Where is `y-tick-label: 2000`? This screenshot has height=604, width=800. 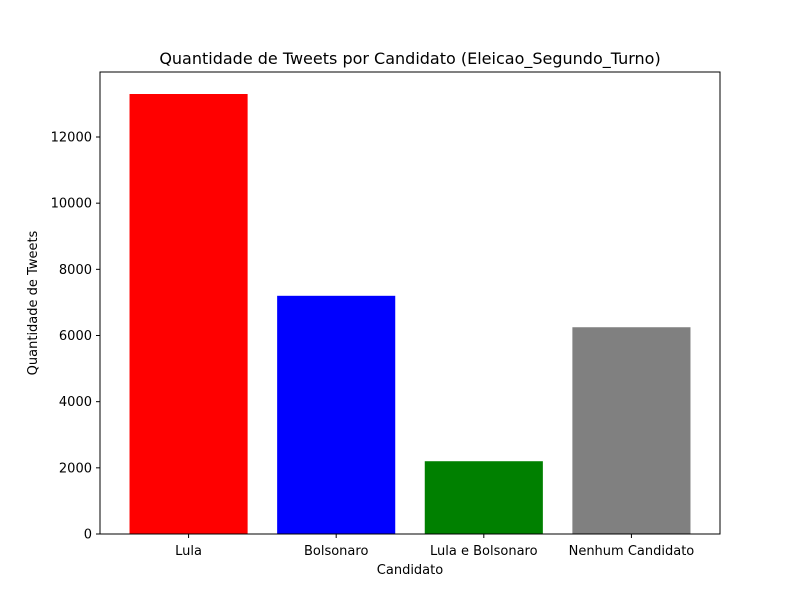
y-tick-label: 2000 is located at coordinates (75, 468).